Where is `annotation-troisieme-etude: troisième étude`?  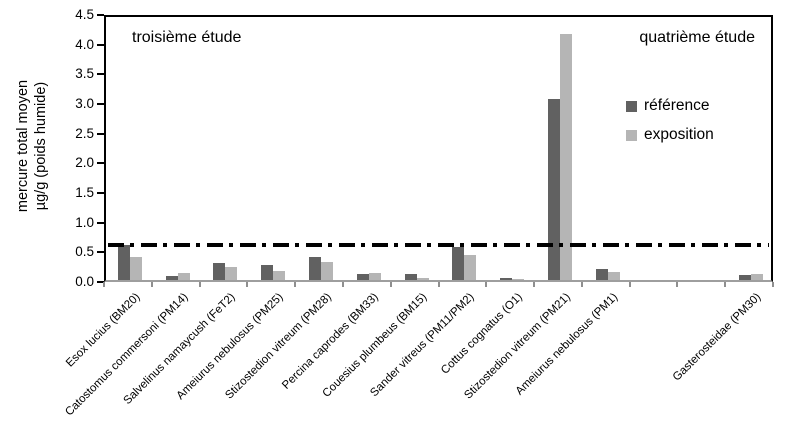 annotation-troisieme-etude: troisième étude is located at coordinates (187, 37).